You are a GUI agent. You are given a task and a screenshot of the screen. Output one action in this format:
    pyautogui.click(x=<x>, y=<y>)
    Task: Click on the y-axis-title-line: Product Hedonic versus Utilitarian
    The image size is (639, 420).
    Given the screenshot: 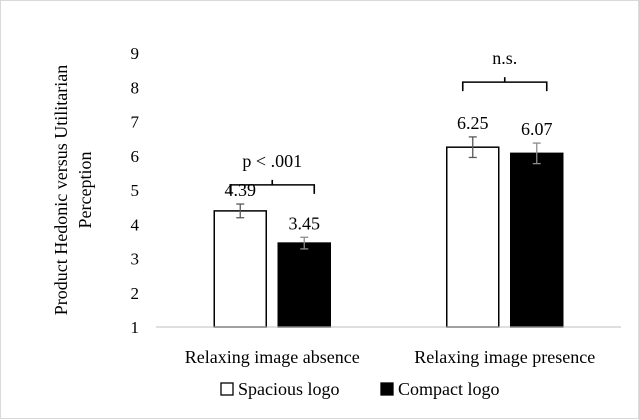 What is the action you would take?
    pyautogui.click(x=61, y=190)
    